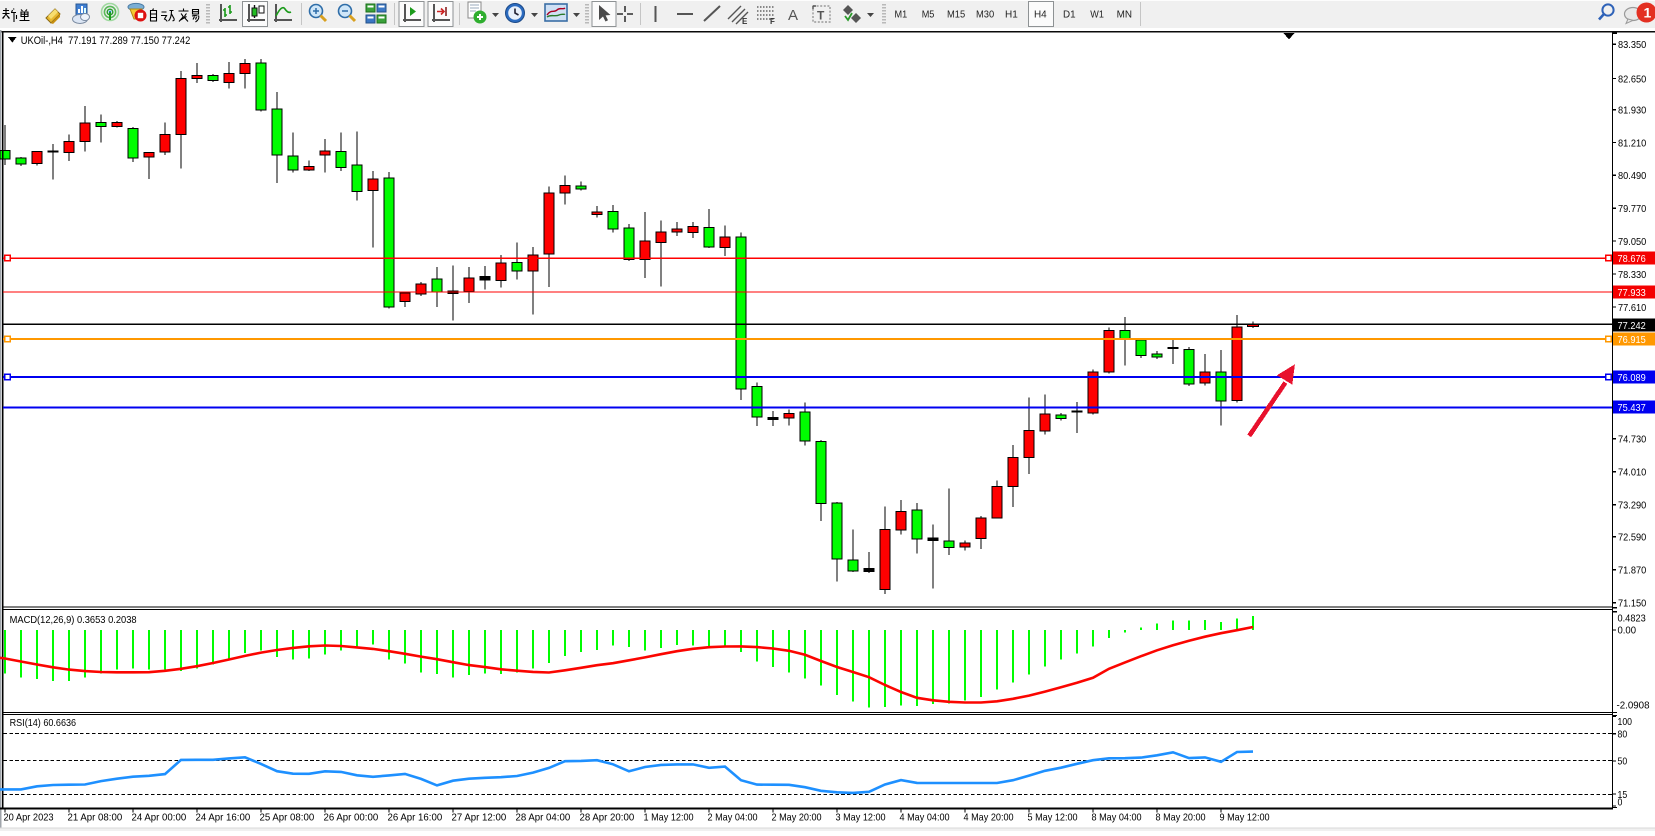 The width and height of the screenshot is (1655, 836). I want to click on svg-text: 28 Apr 20:00, so click(607, 818).